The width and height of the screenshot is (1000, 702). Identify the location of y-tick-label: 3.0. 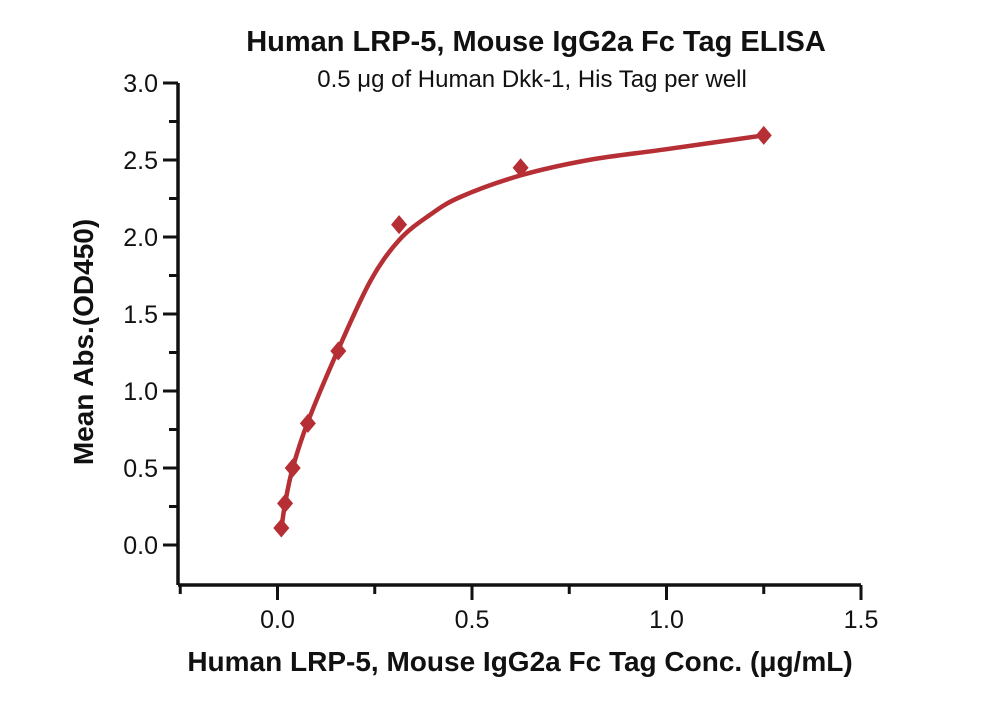
(140, 84).